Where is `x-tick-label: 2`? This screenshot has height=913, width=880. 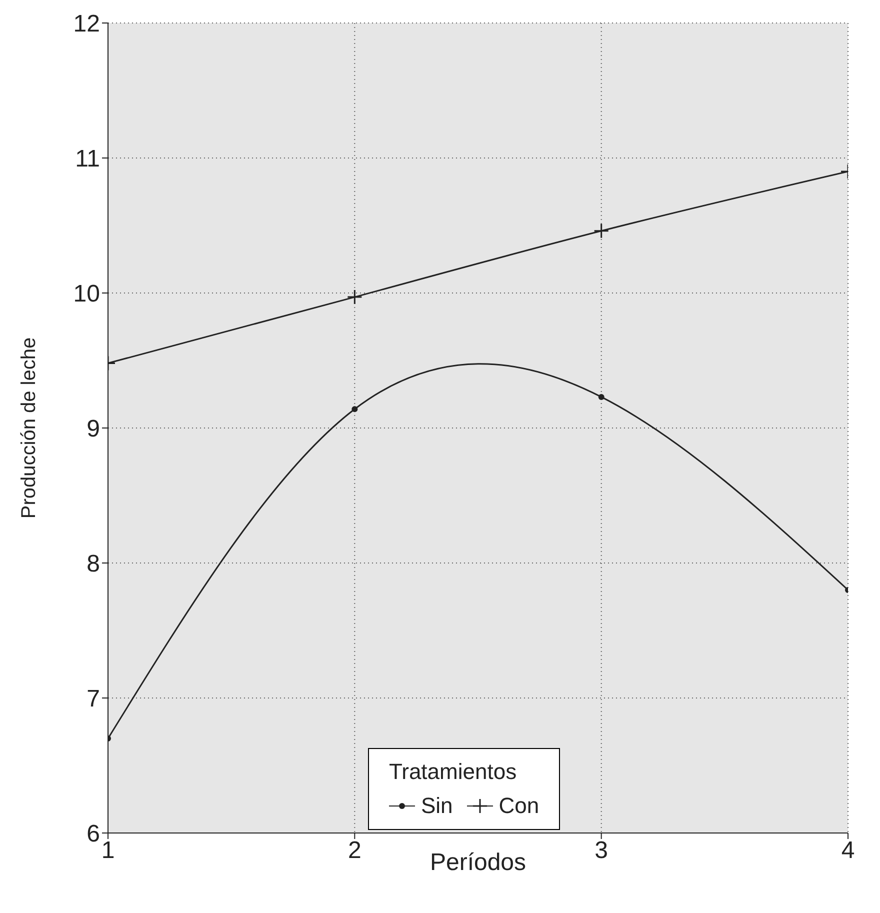 x-tick-label: 2 is located at coordinates (355, 850).